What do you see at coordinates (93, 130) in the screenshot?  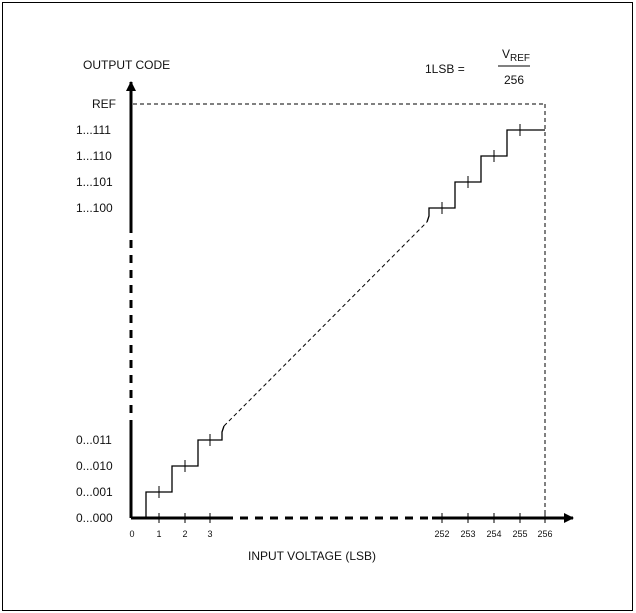 I see `y-label-1-111: 1...111` at bounding box center [93, 130].